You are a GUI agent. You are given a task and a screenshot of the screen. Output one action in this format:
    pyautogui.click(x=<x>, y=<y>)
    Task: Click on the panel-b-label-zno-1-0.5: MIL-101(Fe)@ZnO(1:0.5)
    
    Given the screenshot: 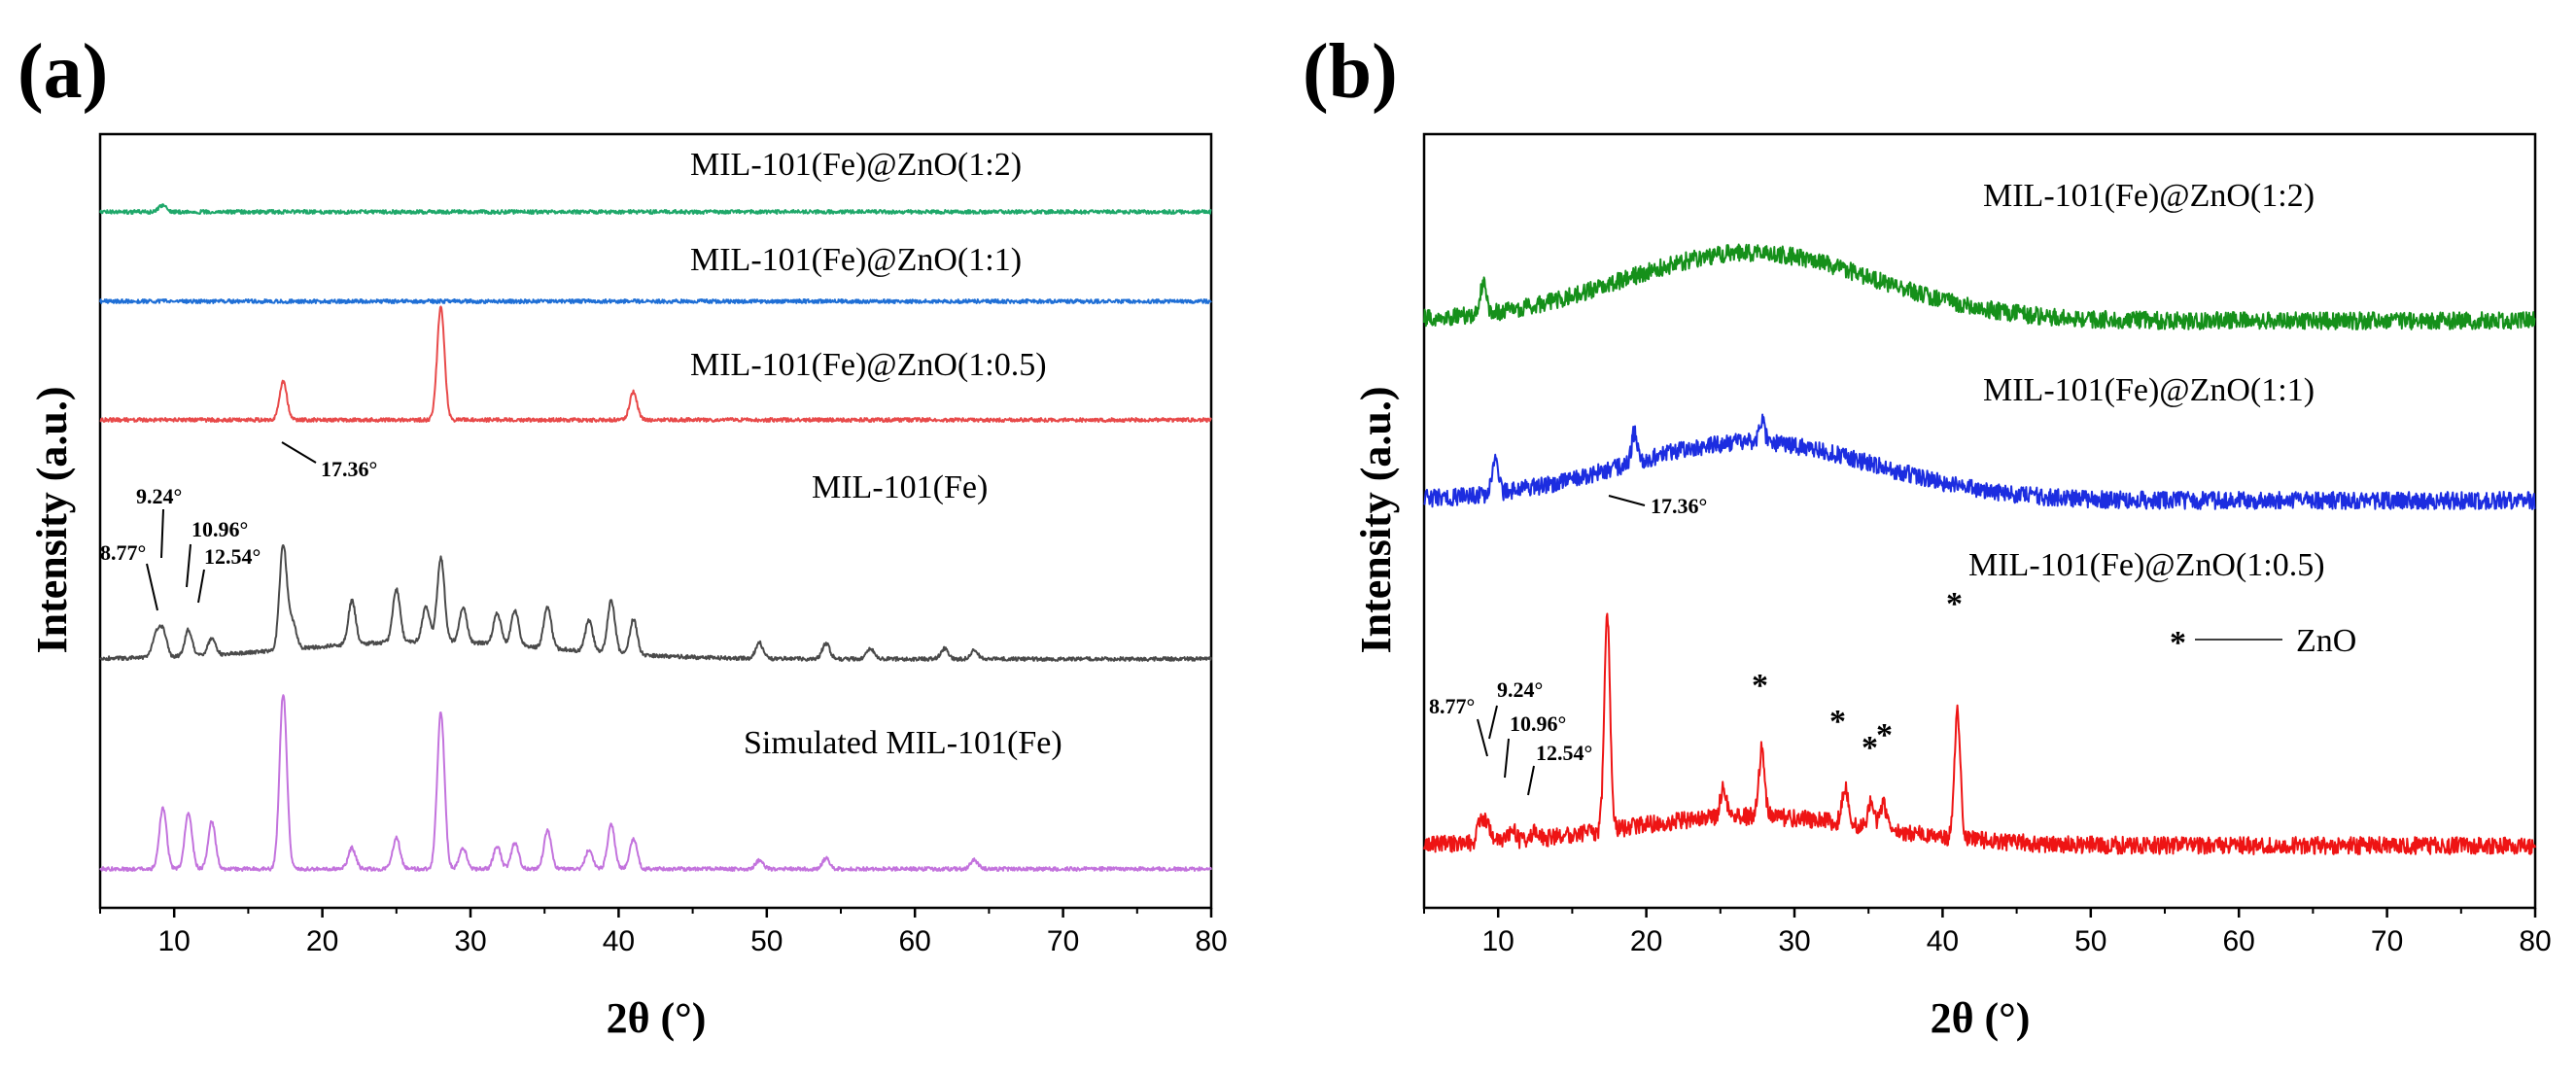 What is the action you would take?
    pyautogui.click(x=2146, y=565)
    